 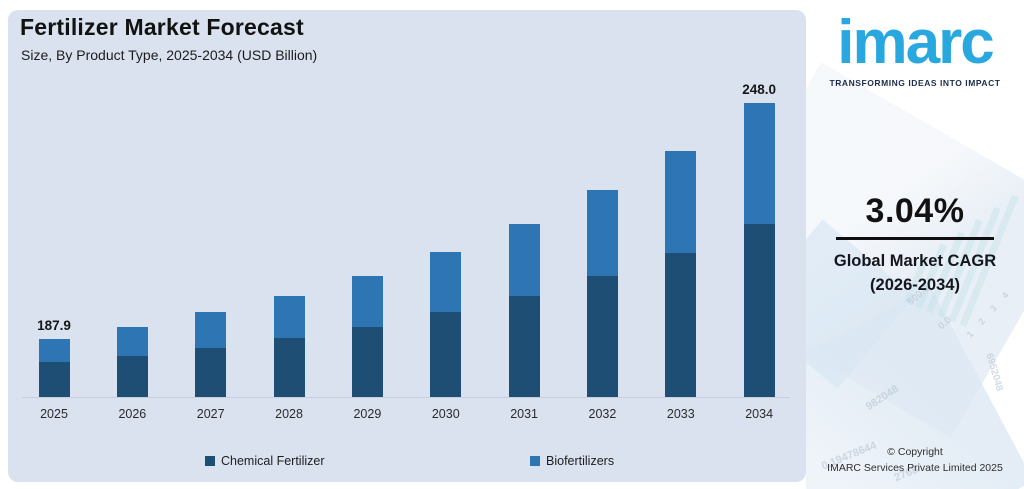 What do you see at coordinates (602, 414) in the screenshot?
I see `x-axis-label-2032: 2032` at bounding box center [602, 414].